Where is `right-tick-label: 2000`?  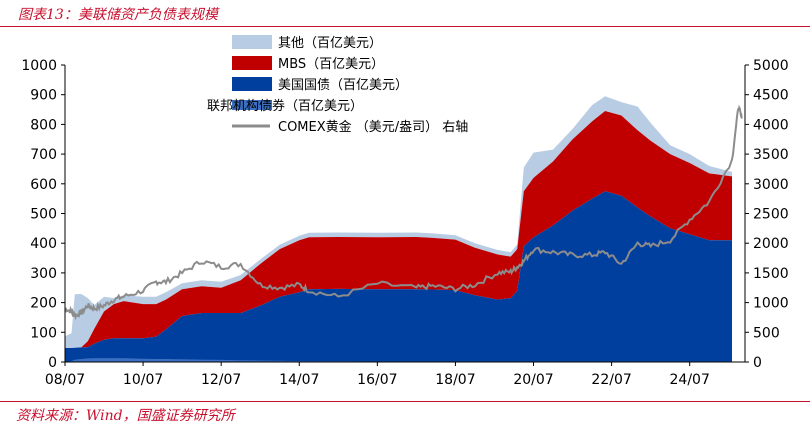
right-tick-label: 2000 is located at coordinates (771, 244).